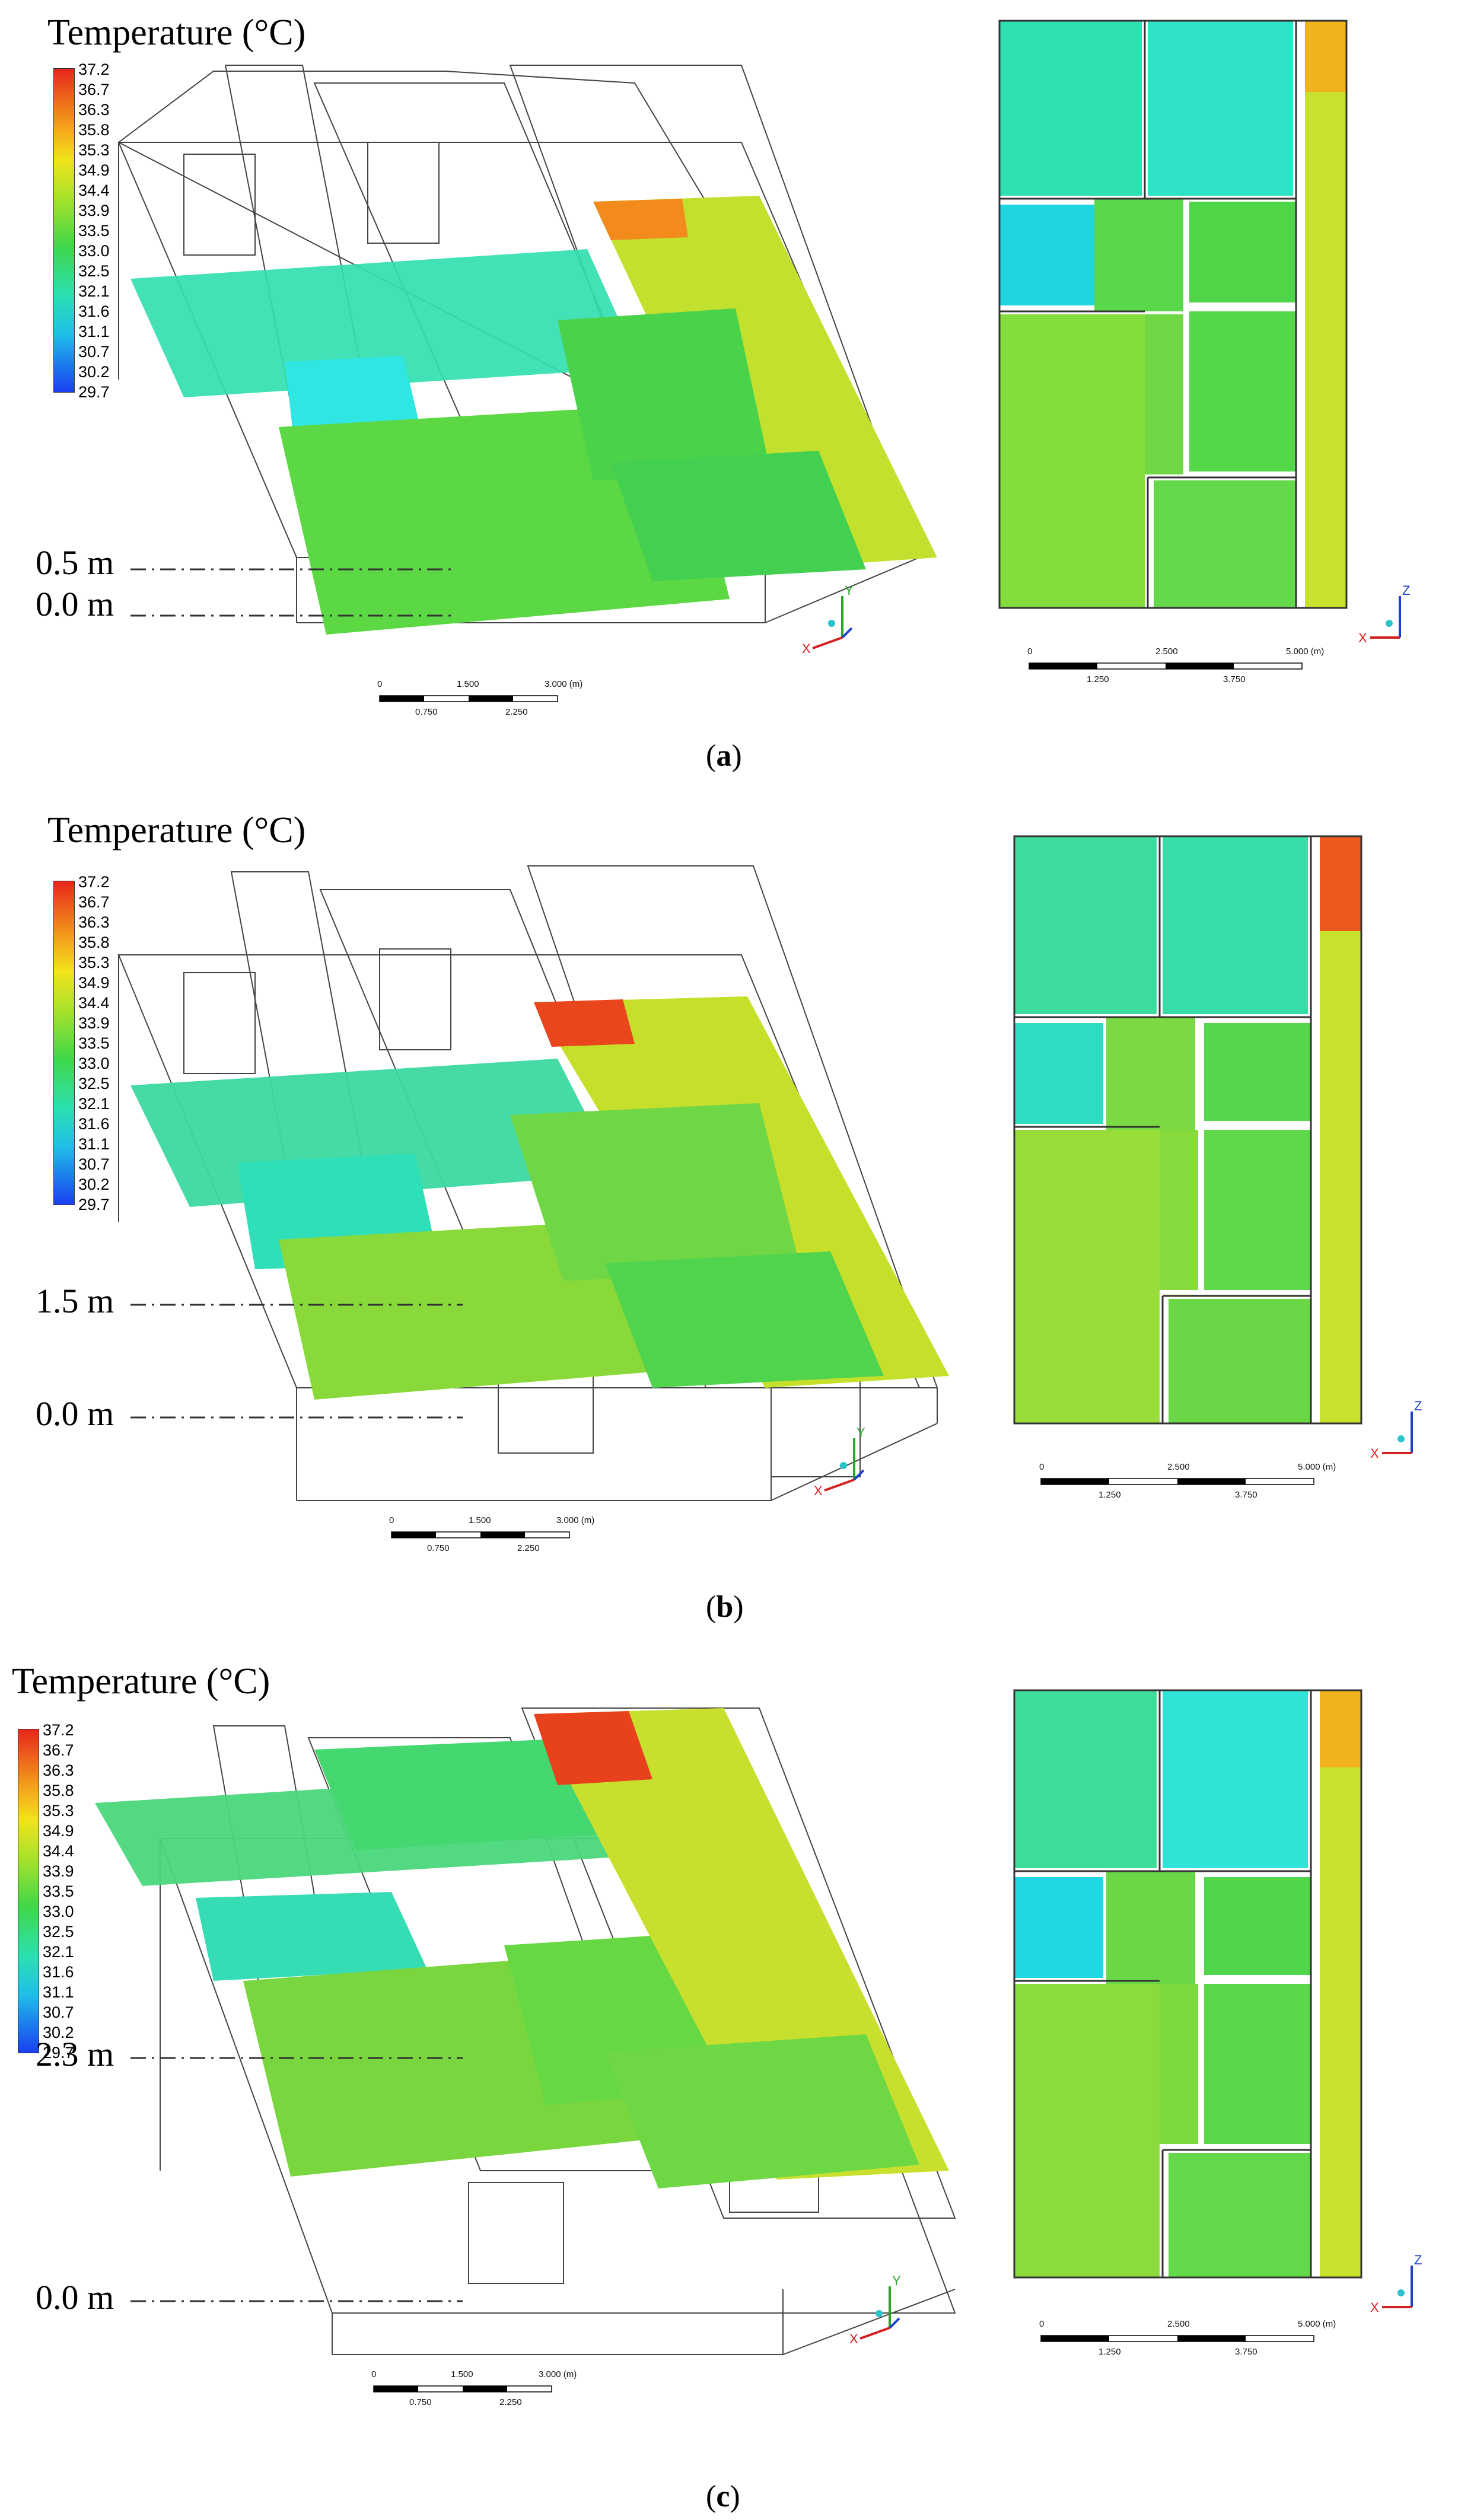 The height and width of the screenshot is (2520, 1474). I want to click on panel-caption: (b), so click(725, 1607).